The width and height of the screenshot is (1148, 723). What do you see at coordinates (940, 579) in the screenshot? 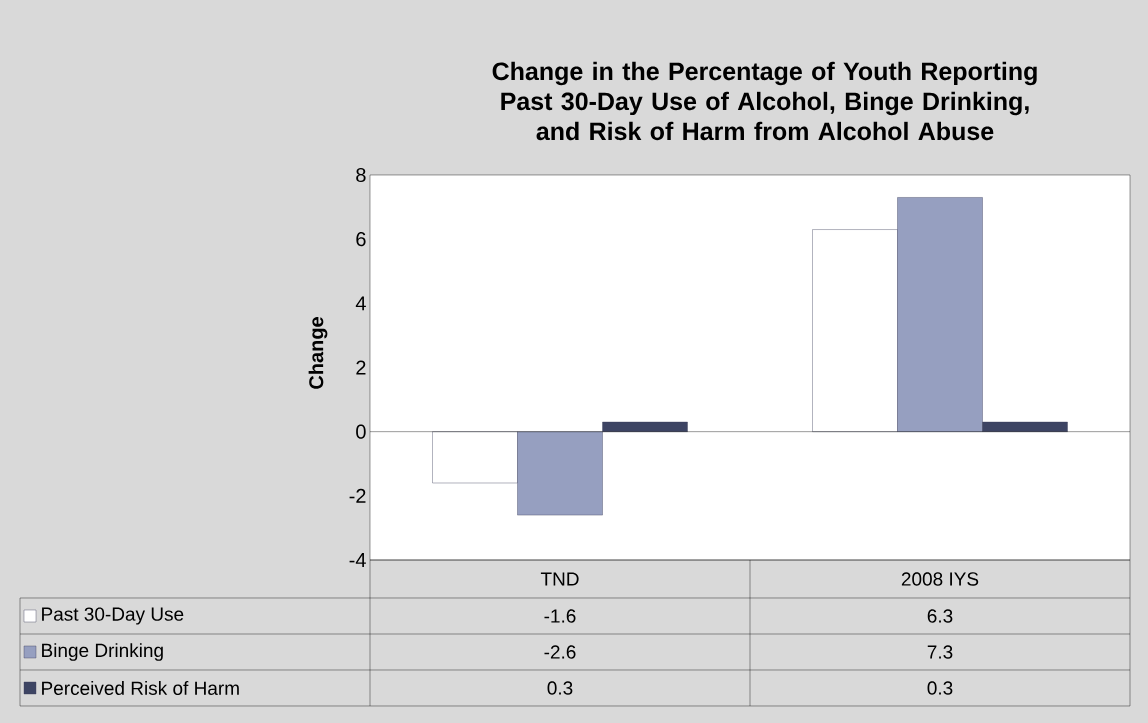
I see `x-tick-label: 2008 IYS` at bounding box center [940, 579].